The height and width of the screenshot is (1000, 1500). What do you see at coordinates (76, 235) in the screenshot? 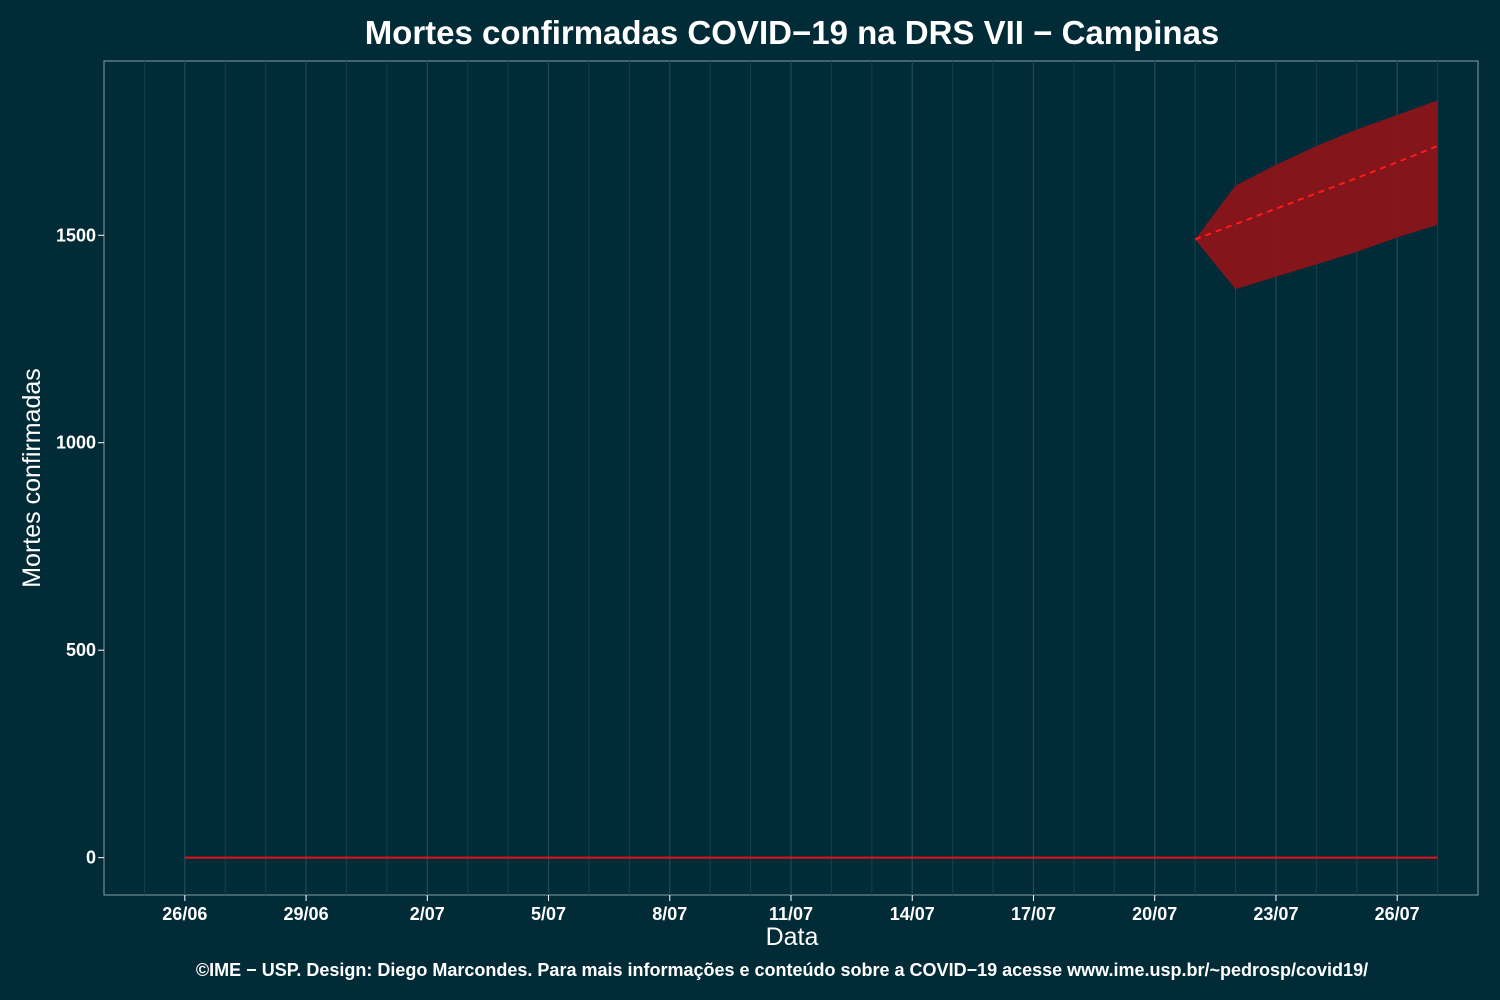
I see `y-tick-label: 1500` at bounding box center [76, 235].